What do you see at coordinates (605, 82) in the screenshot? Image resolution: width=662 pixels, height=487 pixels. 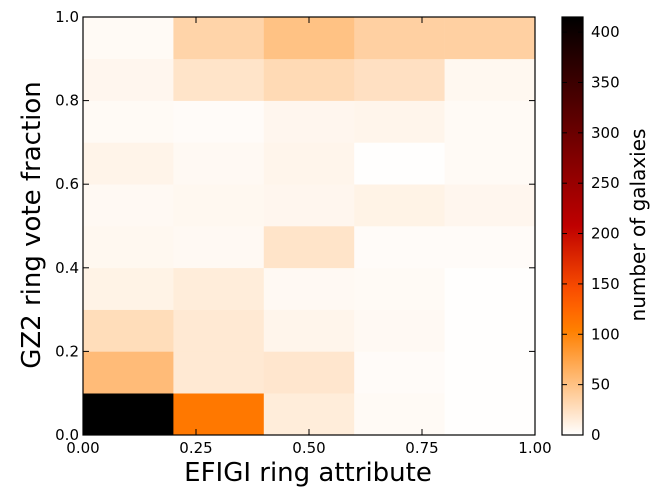 I see `colorbar-tick-label: 350` at bounding box center [605, 82].